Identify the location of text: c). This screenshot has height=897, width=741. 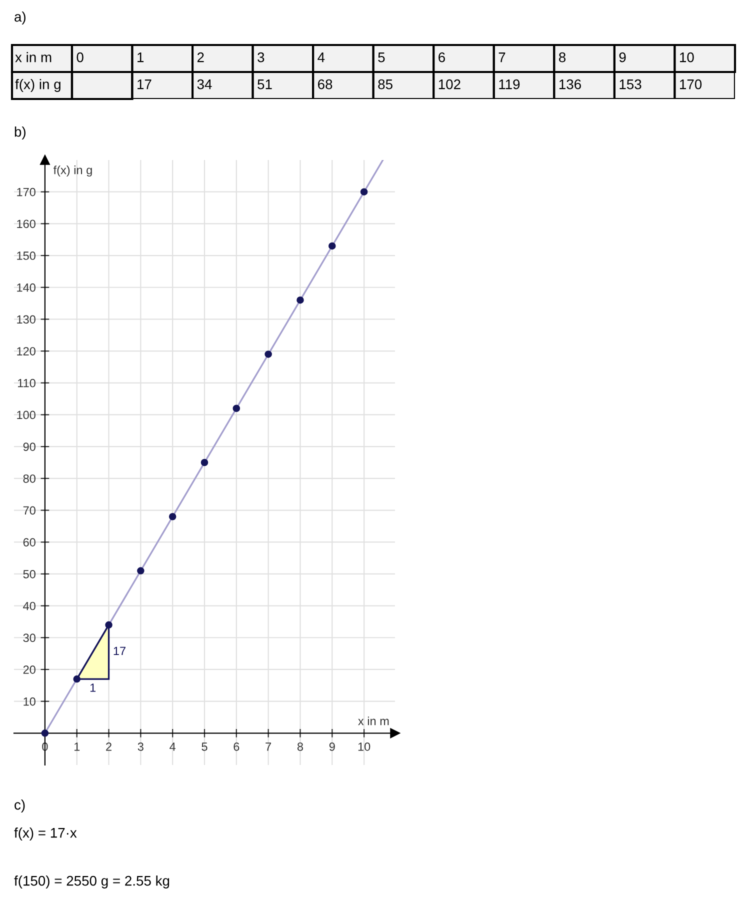
(19, 806).